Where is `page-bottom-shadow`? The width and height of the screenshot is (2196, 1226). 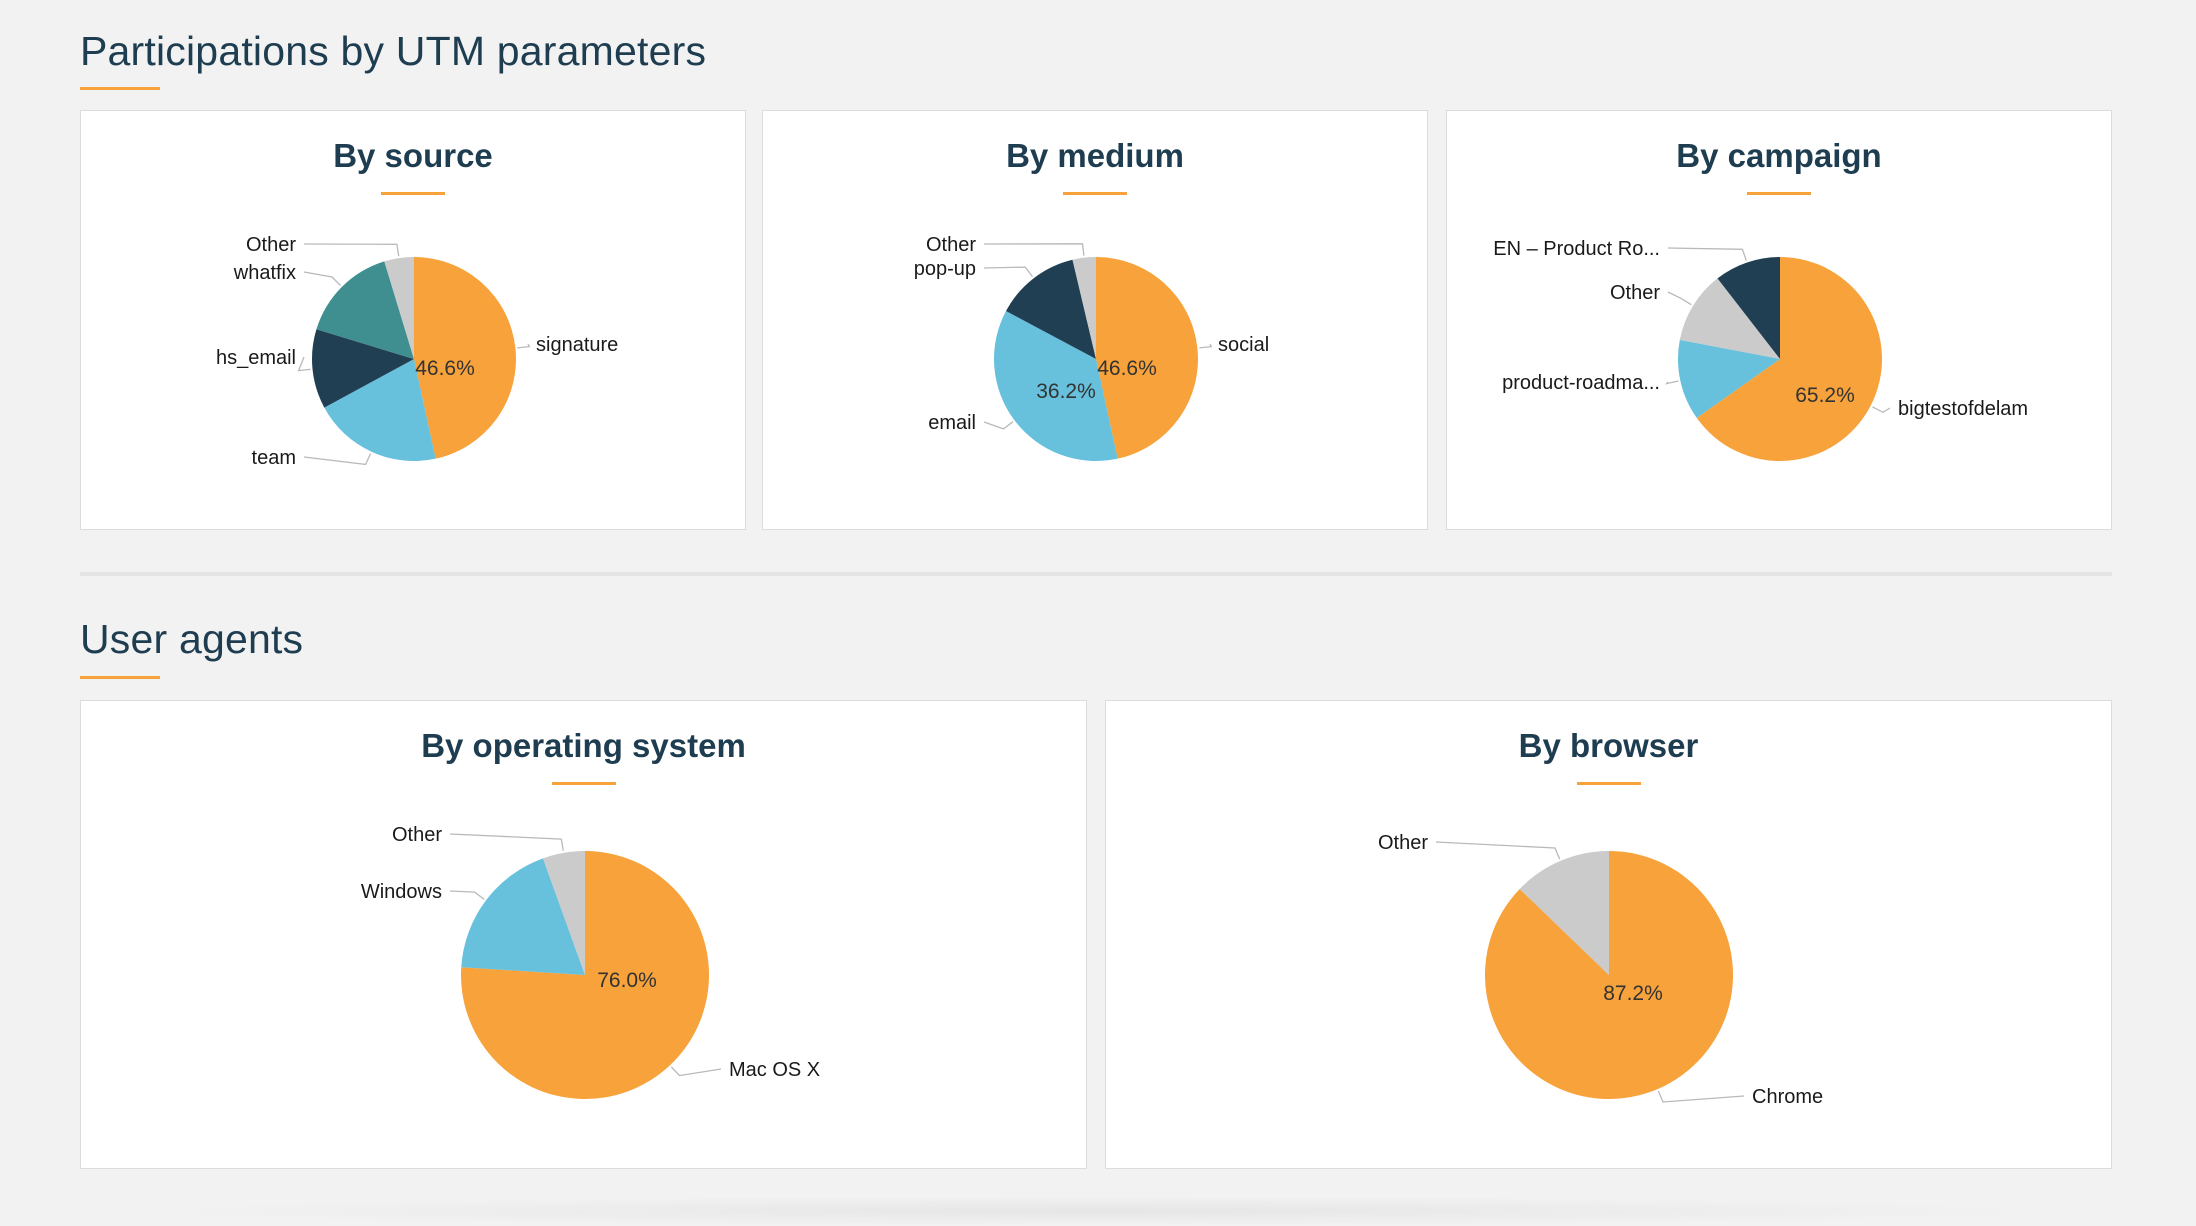
page-bottom-shadow is located at coordinates (1098, 1211).